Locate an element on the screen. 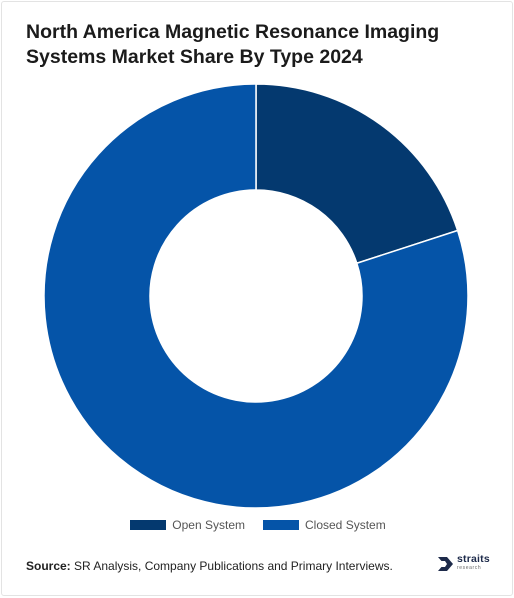 The width and height of the screenshot is (514, 598). logo-tagline: research is located at coordinates (469, 568).